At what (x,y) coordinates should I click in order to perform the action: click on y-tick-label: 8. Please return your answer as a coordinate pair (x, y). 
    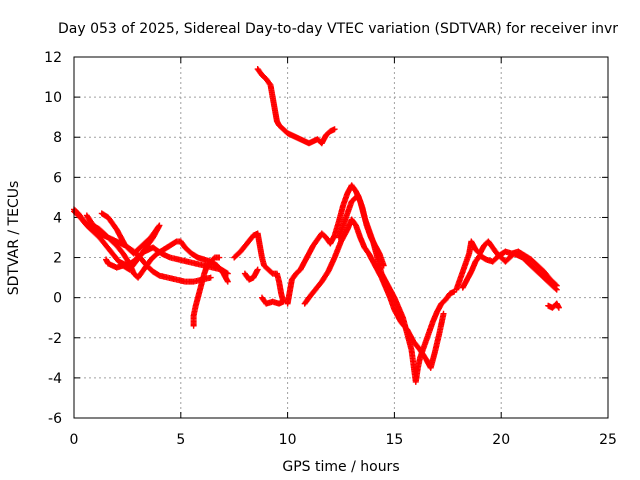
    Looking at the image, I should click on (57, 138).